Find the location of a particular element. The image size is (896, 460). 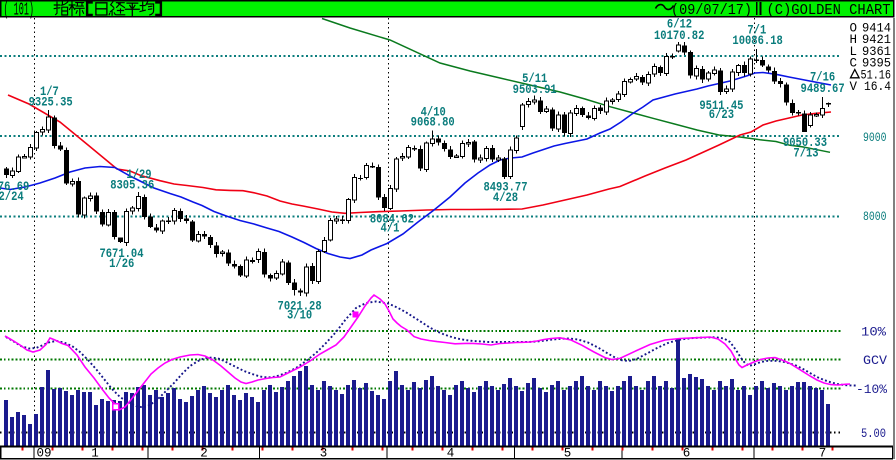

svg-text: 1/7 is located at coordinates (49, 92).